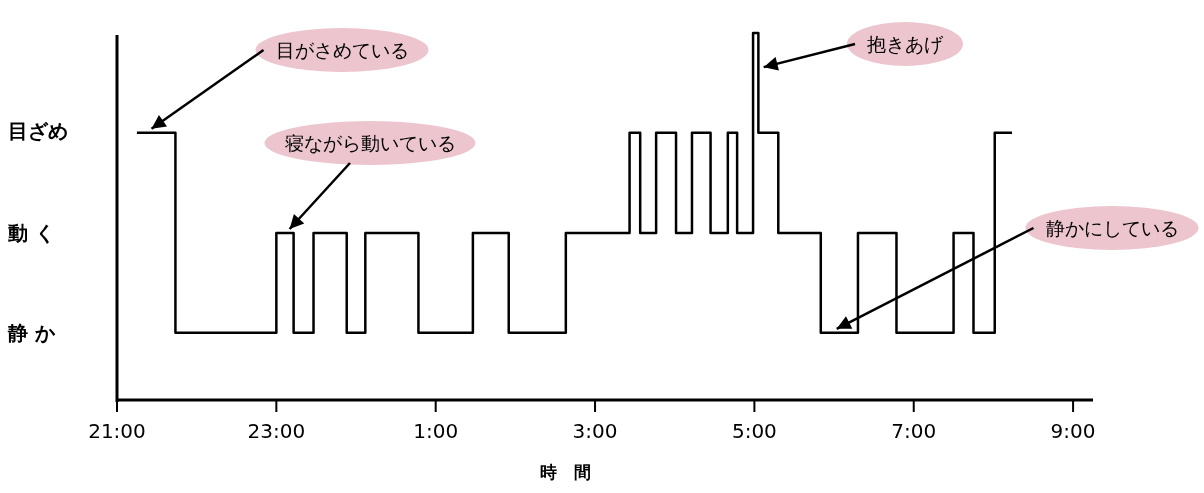 The image size is (1204, 493). Describe the element at coordinates (565, 472) in the screenshot. I see `x-axis-title: 時 間` at that location.